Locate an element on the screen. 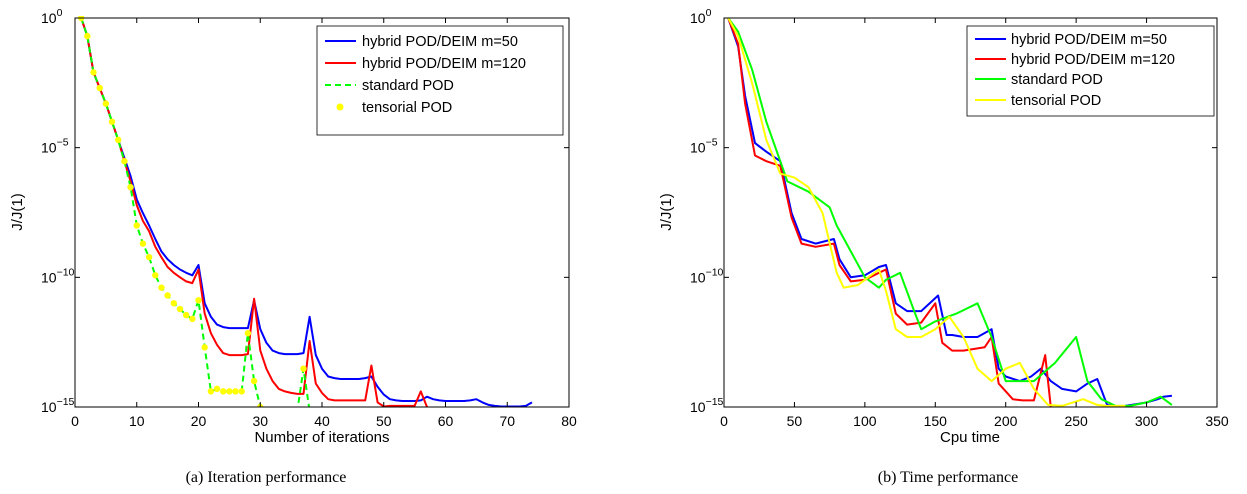  legend-entry-a-1: hybrid POD/DEIM m=120 is located at coordinates (444, 64).